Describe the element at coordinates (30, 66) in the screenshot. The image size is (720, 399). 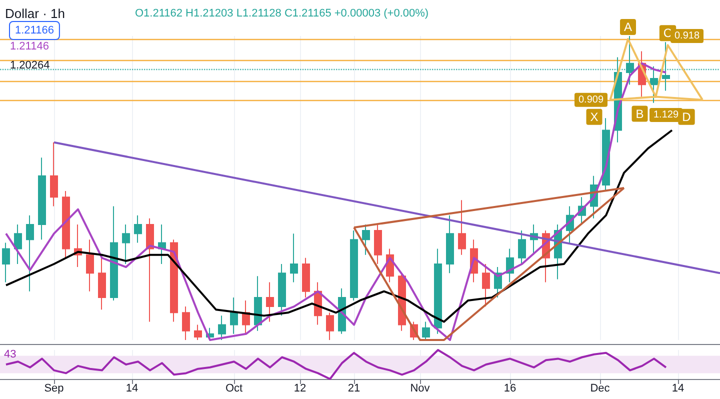
I see `annotation: 1.20264` at that location.